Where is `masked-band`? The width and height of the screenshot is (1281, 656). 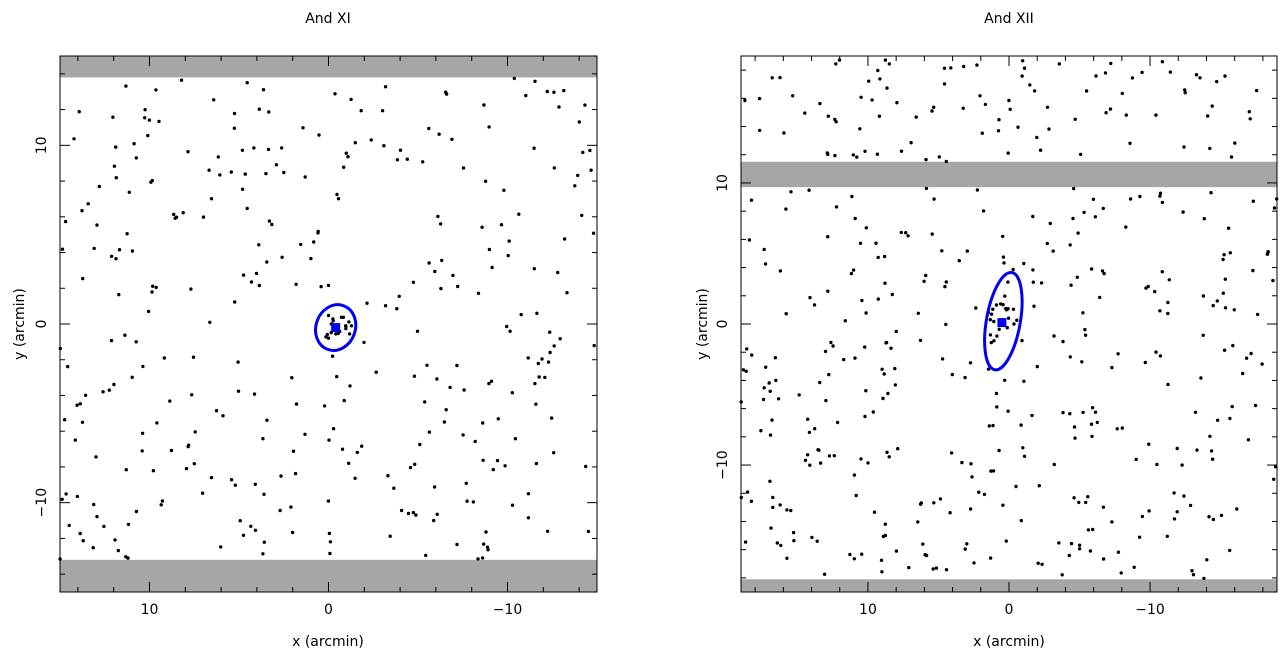
masked-band is located at coordinates (328, 67).